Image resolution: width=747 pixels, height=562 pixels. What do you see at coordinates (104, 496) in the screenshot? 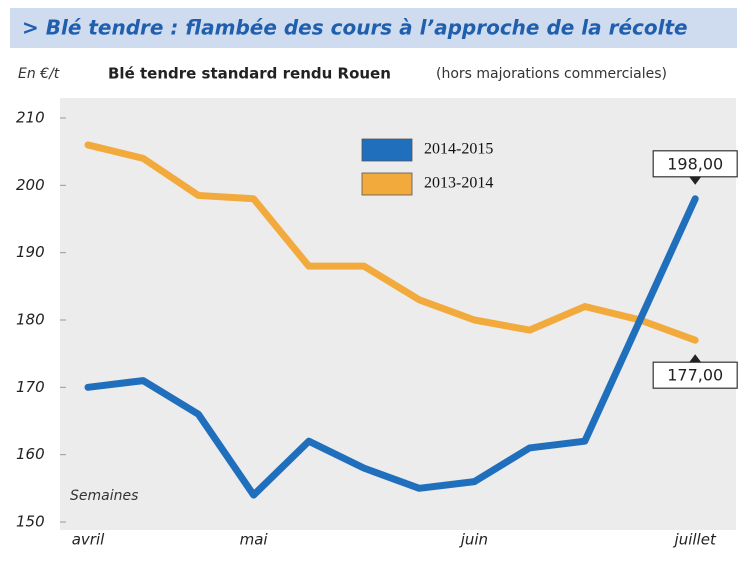
I see `x-axis-label: Semaines` at bounding box center [104, 496].